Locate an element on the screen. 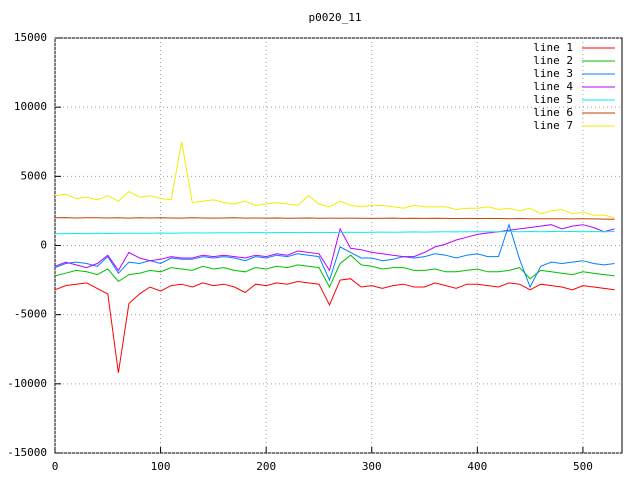 This screenshot has width=640, height=480. x-tick-label: 0 is located at coordinates (55, 466).